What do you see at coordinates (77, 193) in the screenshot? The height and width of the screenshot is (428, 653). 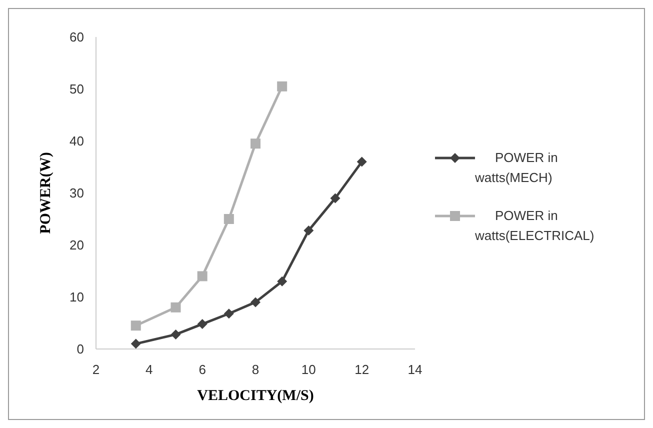 I see `y-tick-label: 30` at bounding box center [77, 193].